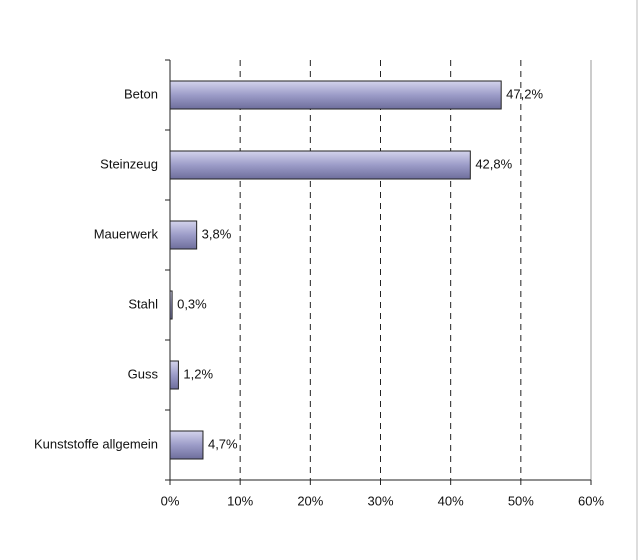 This screenshot has width=640, height=560. What do you see at coordinates (493, 163) in the screenshot?
I see `value-label: 42,8%` at bounding box center [493, 163].